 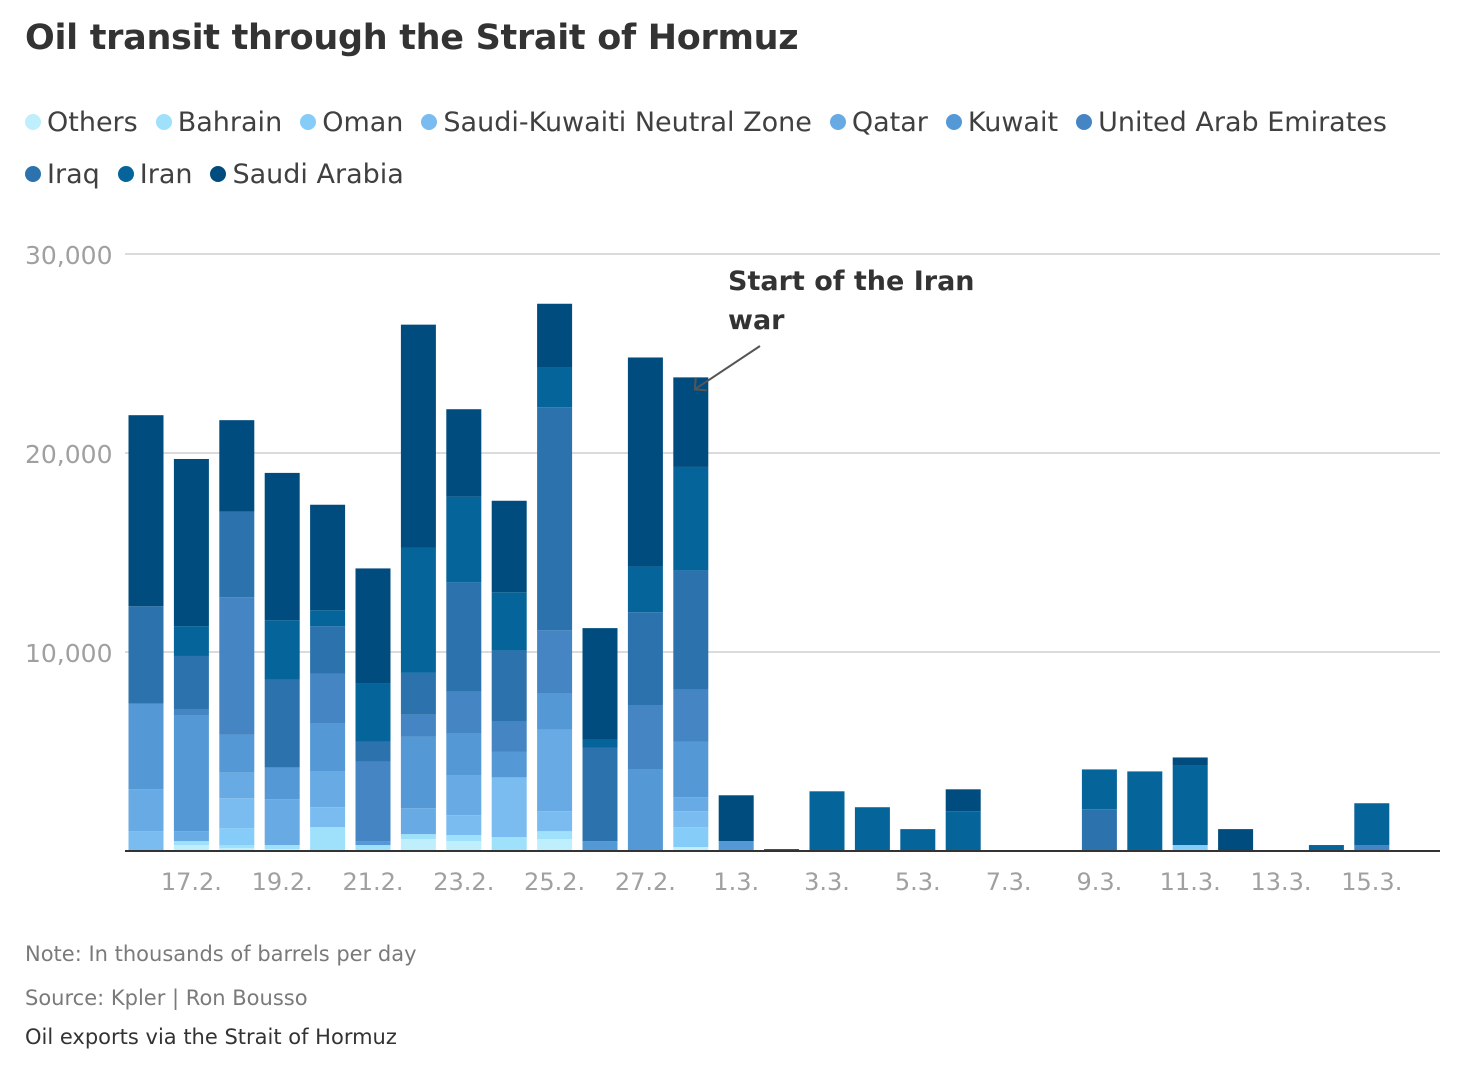 I want to click on y-tick-label: 30,000, so click(x=68, y=255).